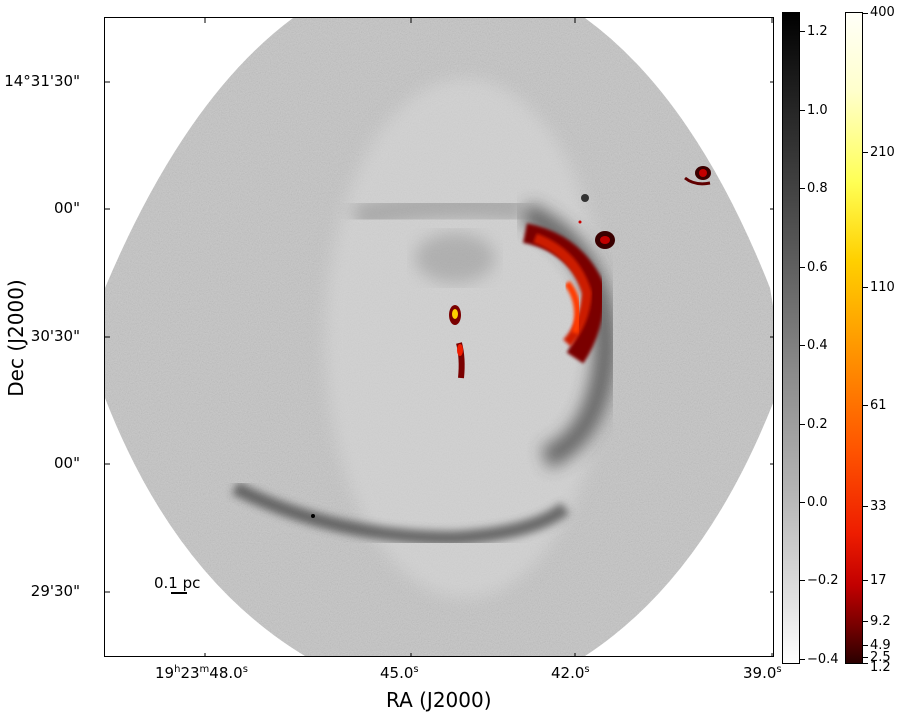 The width and height of the screenshot is (900, 717). Describe the element at coordinates (817, 110) in the screenshot. I see `gray-cbar-tick: 1.0` at that location.